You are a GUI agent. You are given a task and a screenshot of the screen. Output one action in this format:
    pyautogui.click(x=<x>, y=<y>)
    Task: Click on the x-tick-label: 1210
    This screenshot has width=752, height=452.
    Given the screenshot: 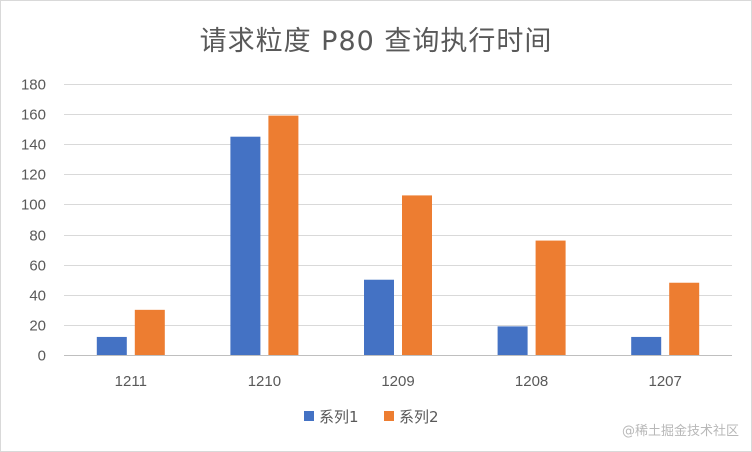 What is the action you would take?
    pyautogui.click(x=264, y=381)
    